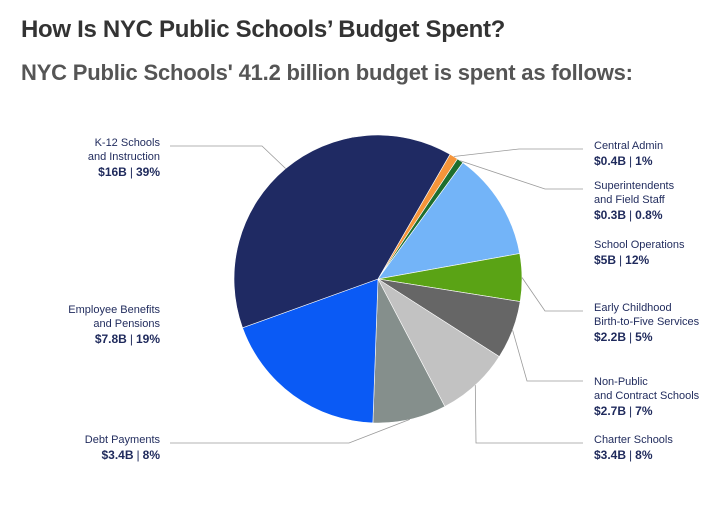 The width and height of the screenshot is (725, 510). What do you see at coordinates (528, 414) in the screenshot?
I see `leader-line-charter-schools` at bounding box center [528, 414].